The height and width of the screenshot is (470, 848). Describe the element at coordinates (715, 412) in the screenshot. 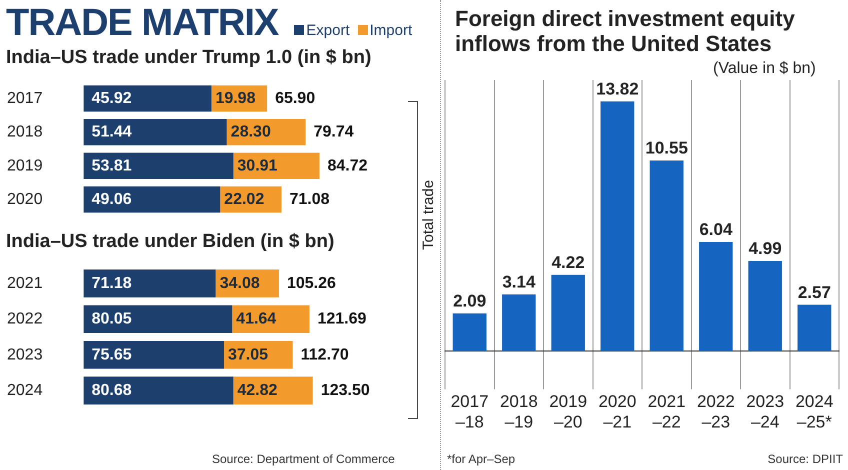

I see `x-tick-label: 2022–23` at that location.